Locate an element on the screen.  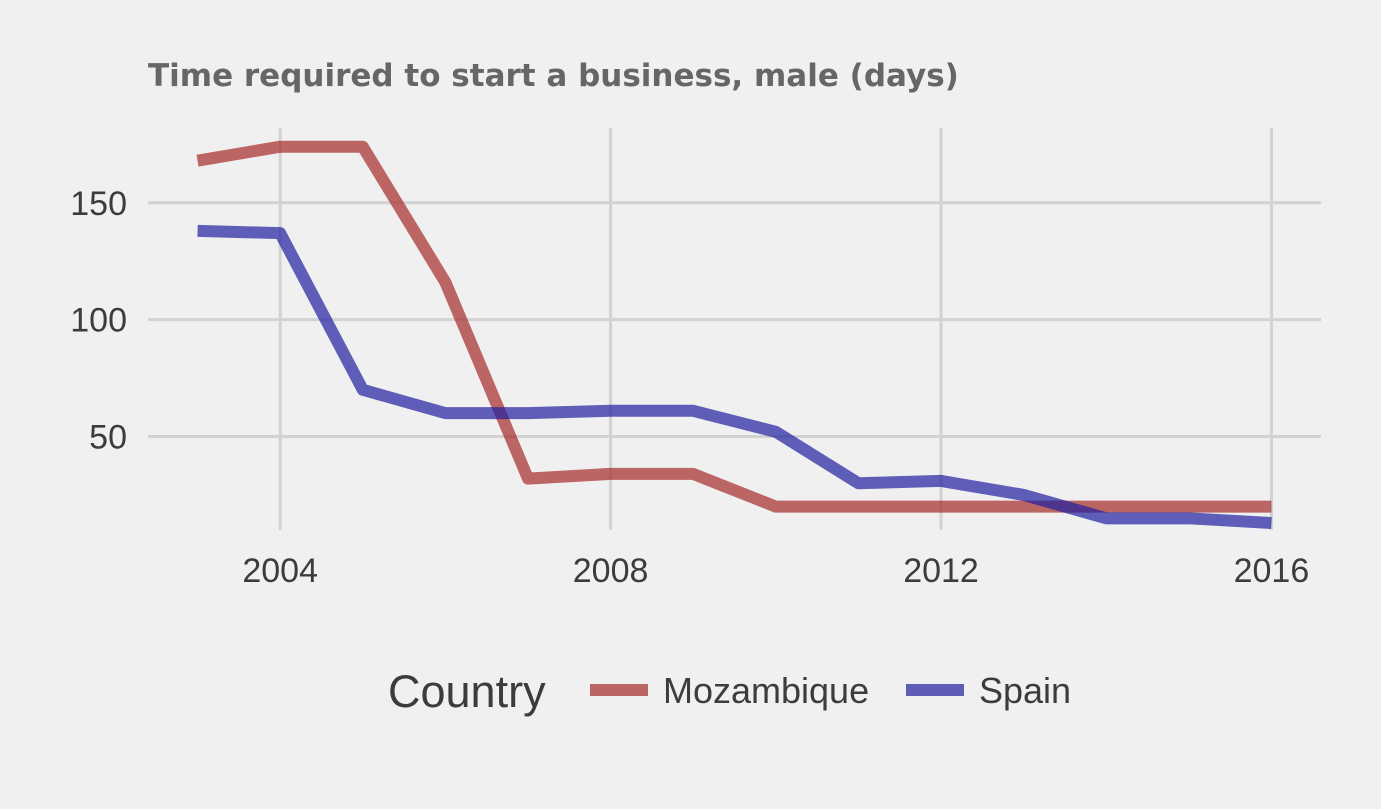
x-tick-label: 2012 is located at coordinates (941, 571).